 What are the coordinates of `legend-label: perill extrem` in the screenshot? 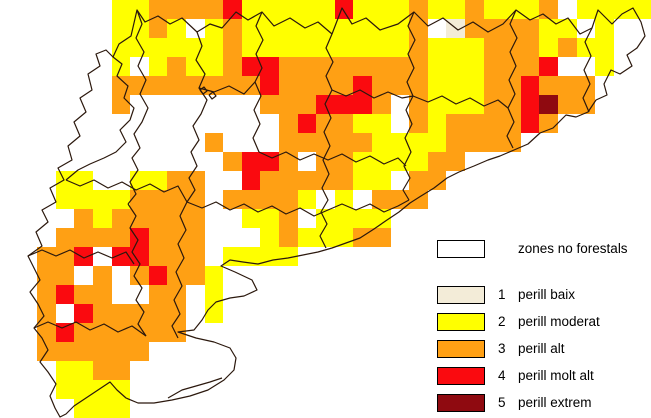 It's located at (555, 402).